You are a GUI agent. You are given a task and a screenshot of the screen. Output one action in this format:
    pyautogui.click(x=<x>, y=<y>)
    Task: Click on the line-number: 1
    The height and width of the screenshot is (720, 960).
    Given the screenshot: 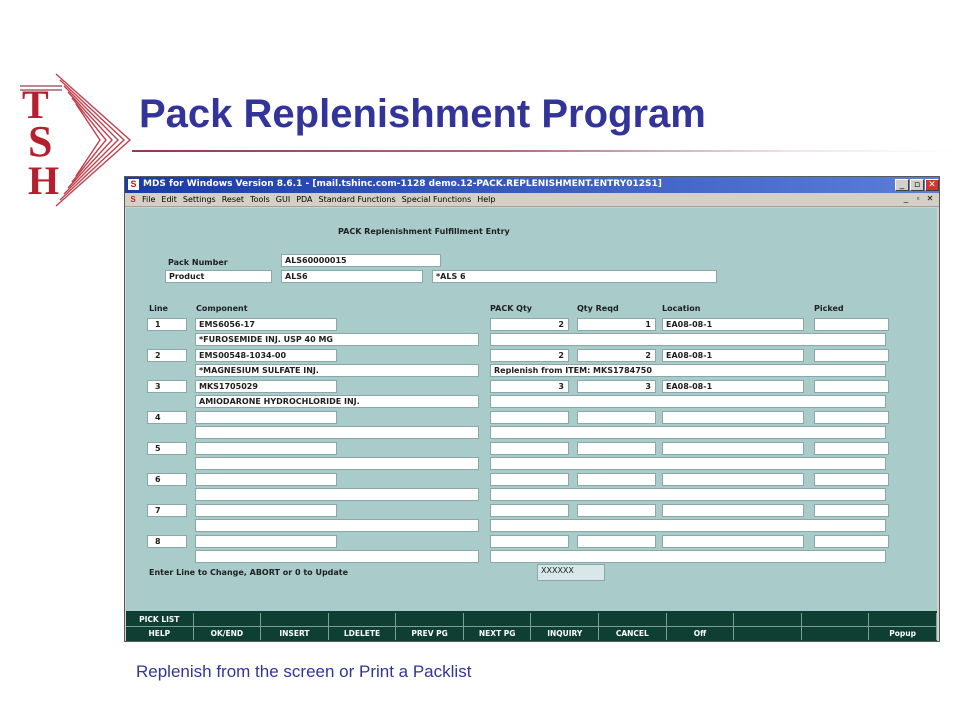 What is the action you would take?
    pyautogui.click(x=167, y=324)
    